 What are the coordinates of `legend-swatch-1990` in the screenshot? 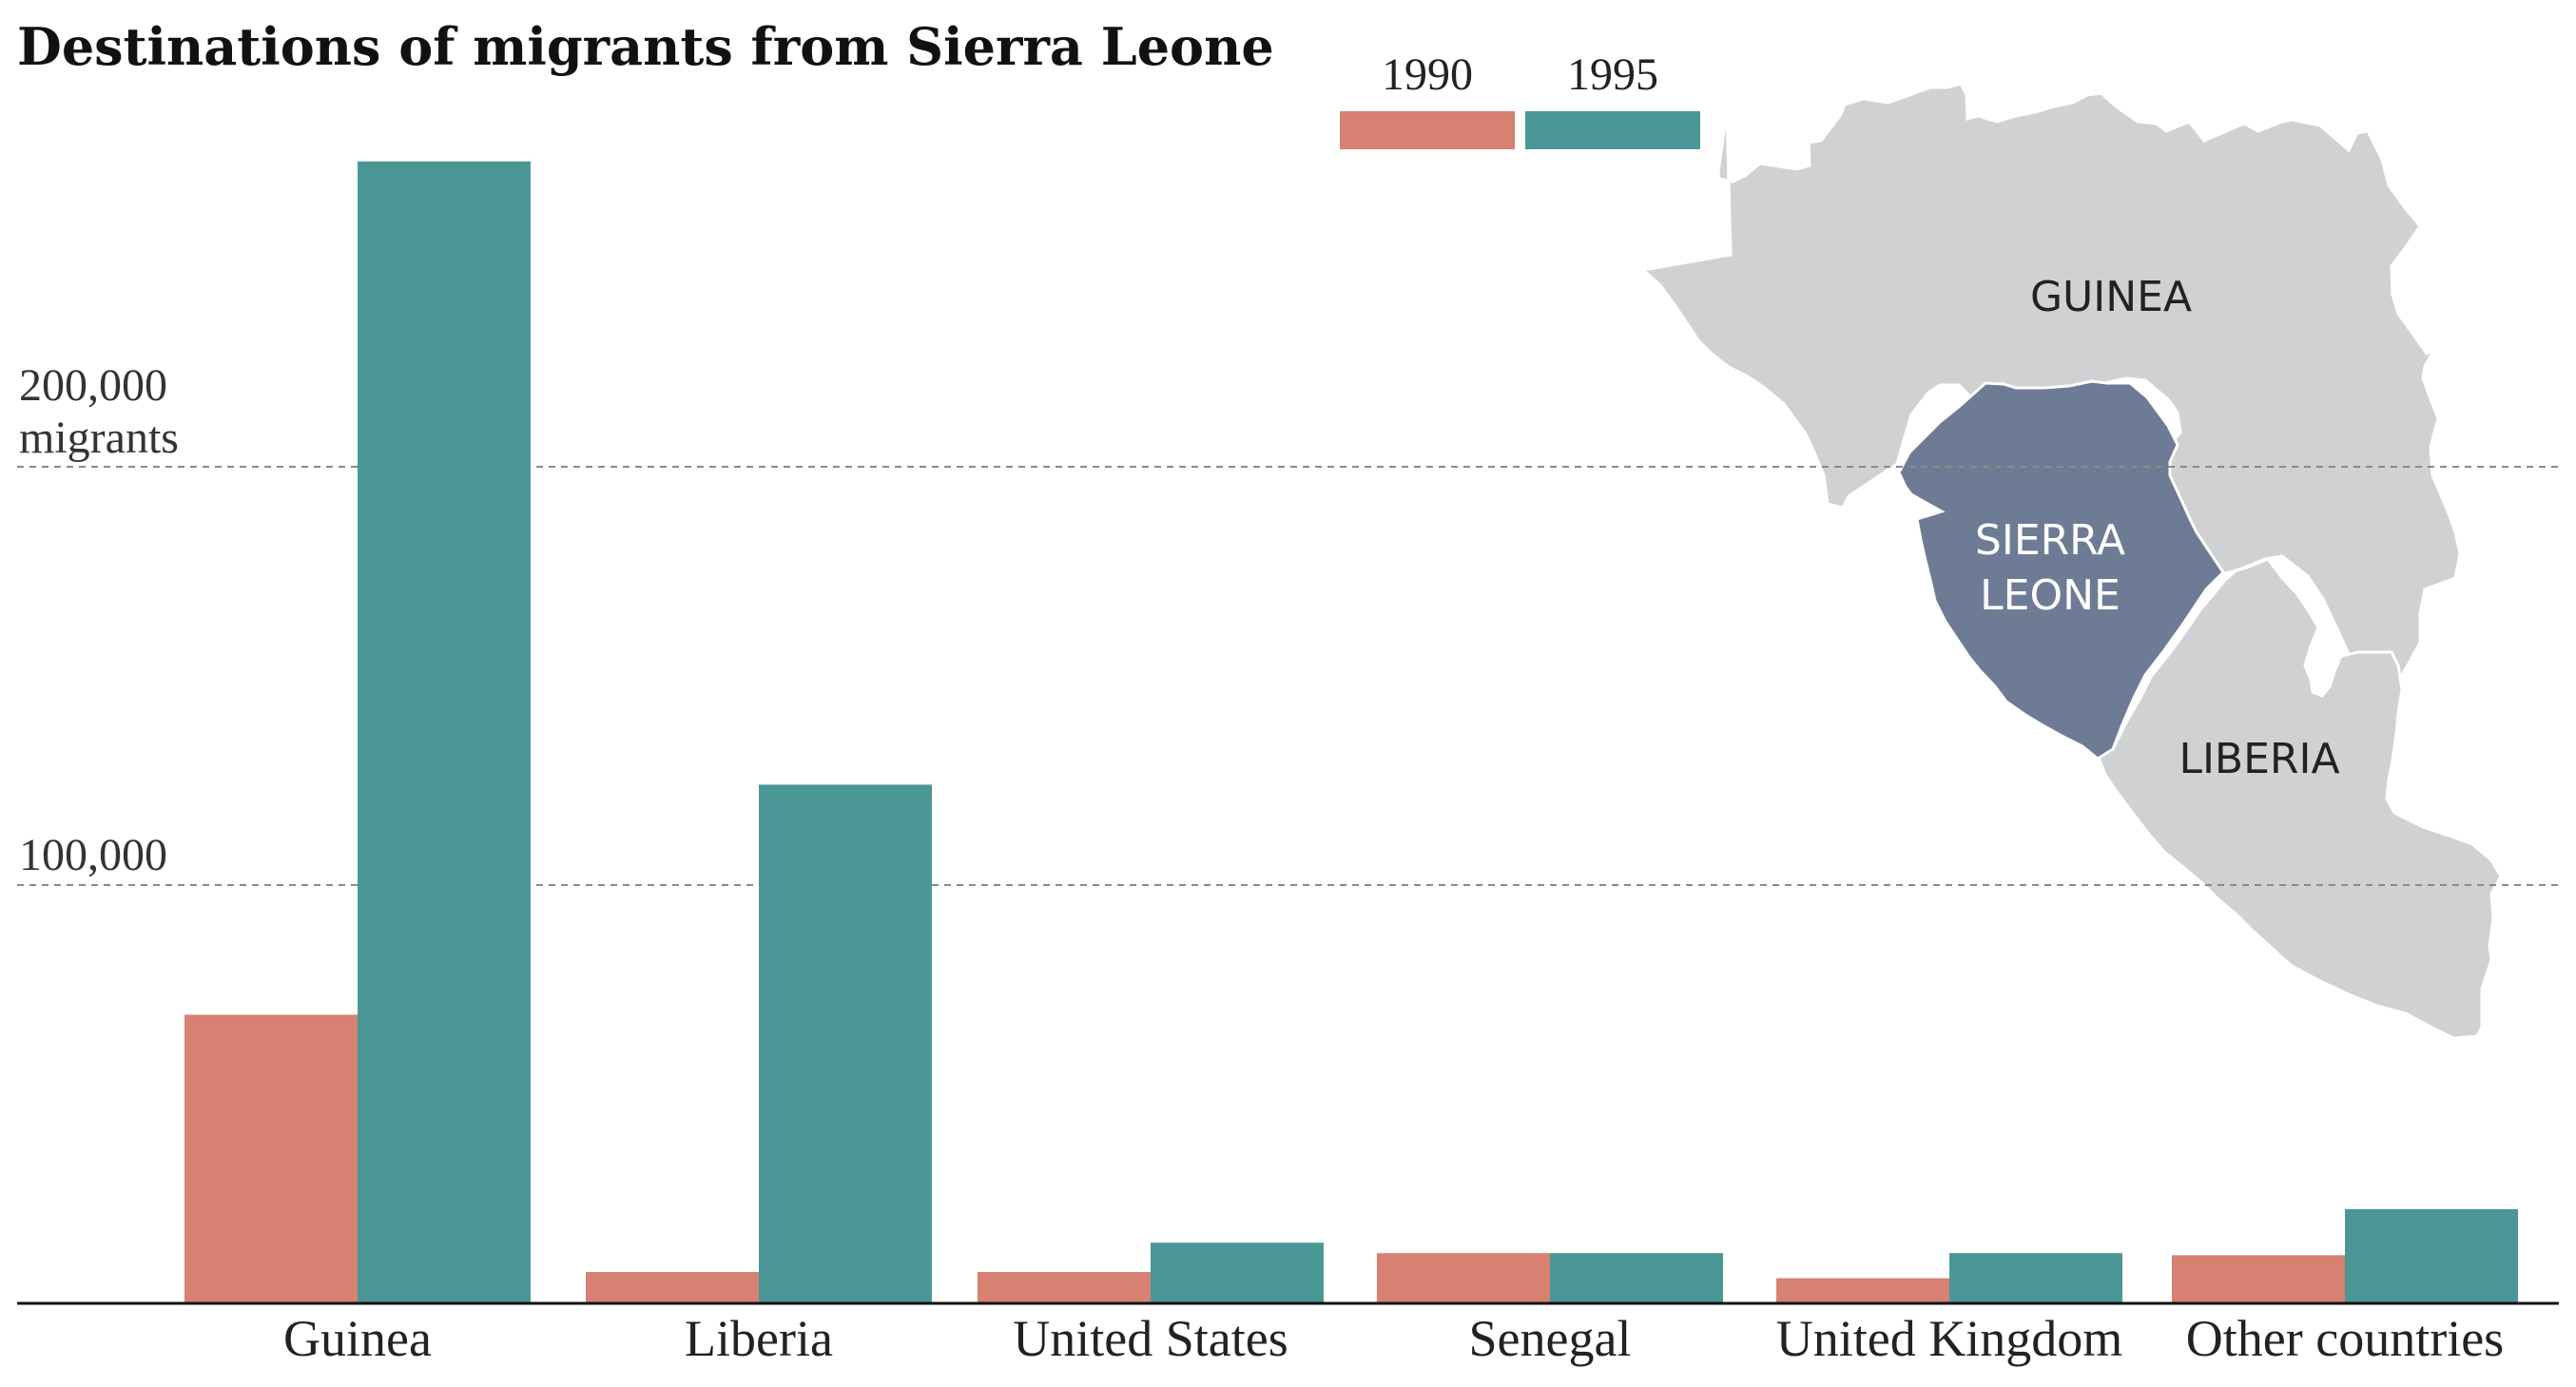 It's located at (1427, 130).